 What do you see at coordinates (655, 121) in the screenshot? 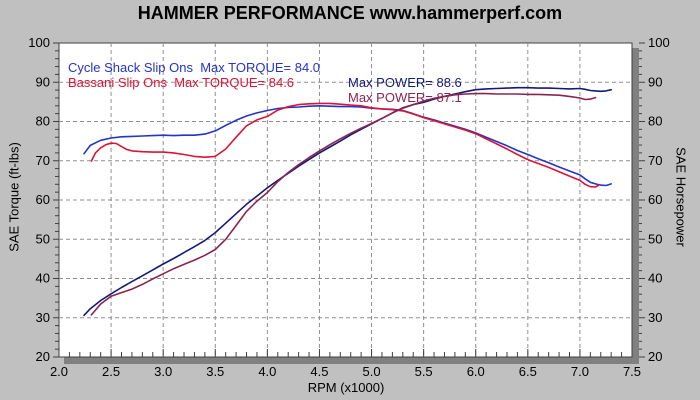
I see `y-tick-label-right: 80` at bounding box center [655, 121].